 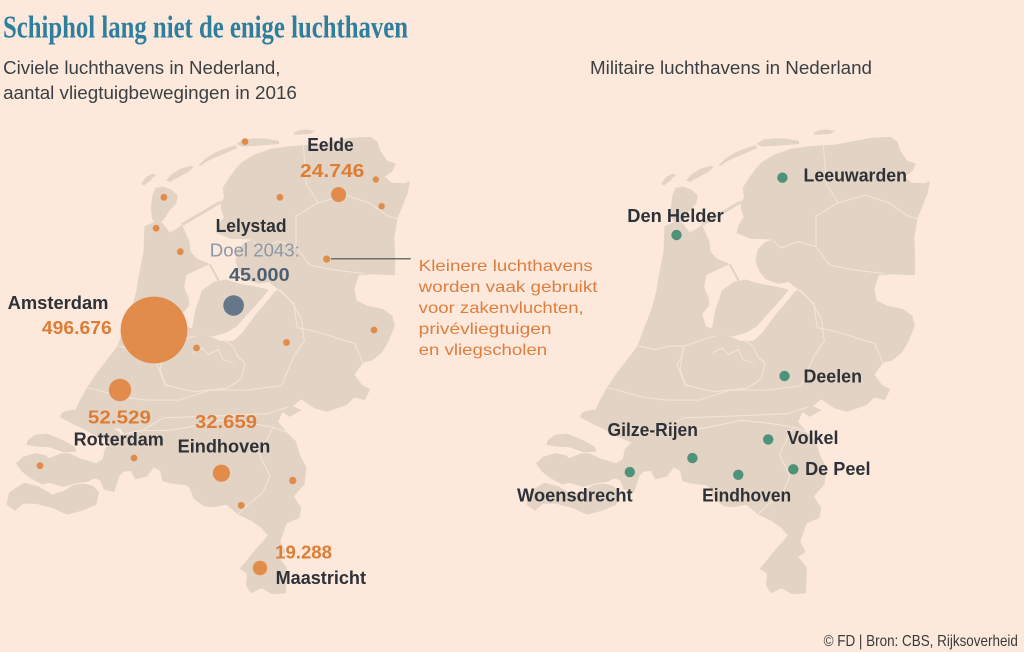 I want to click on svg-text: Doel 2043:, so click(x=255, y=249).